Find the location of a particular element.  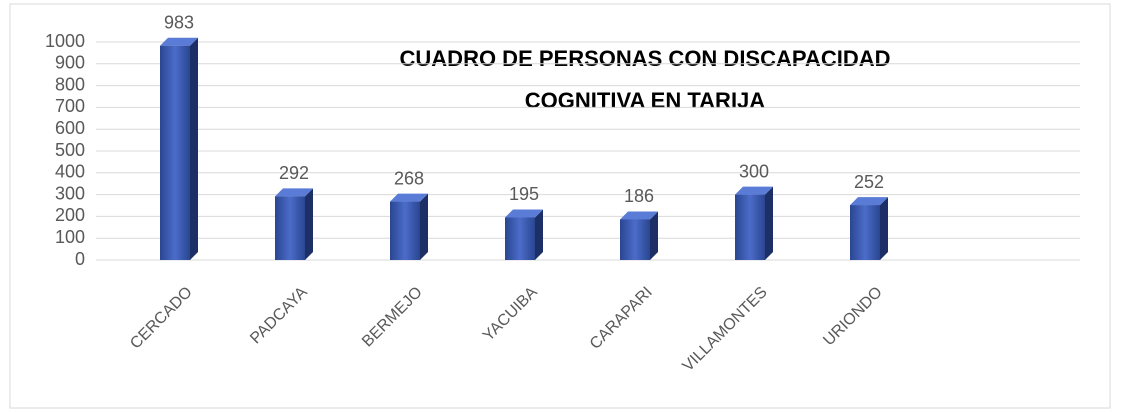

chart-title: COGNITIVA EN TARIJA is located at coordinates (645, 100).